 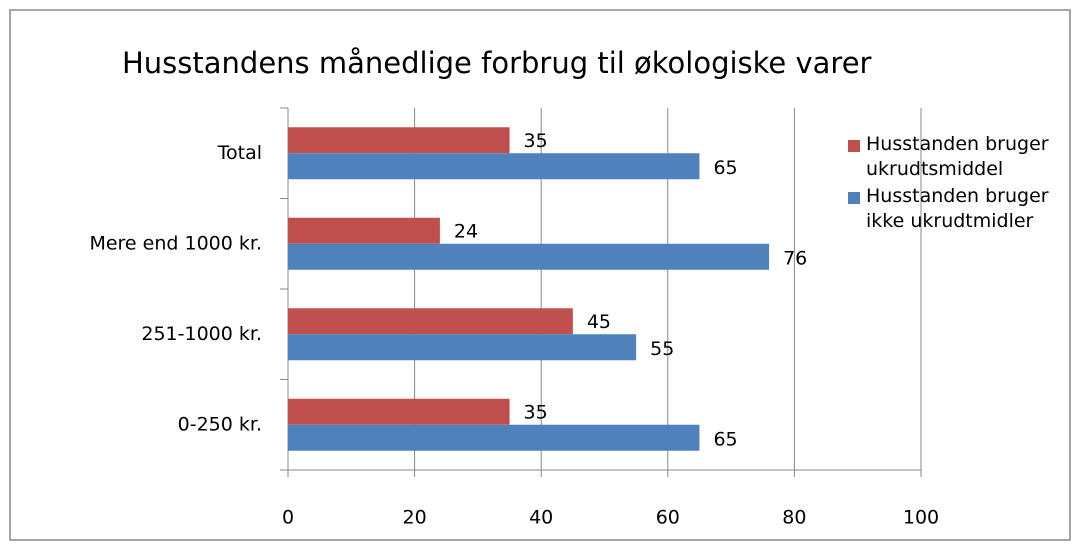 I want to click on data-label: 45, so click(x=599, y=322).